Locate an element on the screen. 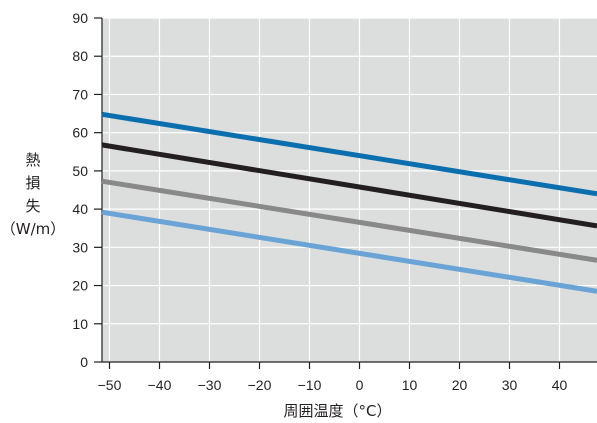  x-tick-label: 0 is located at coordinates (360, 385).